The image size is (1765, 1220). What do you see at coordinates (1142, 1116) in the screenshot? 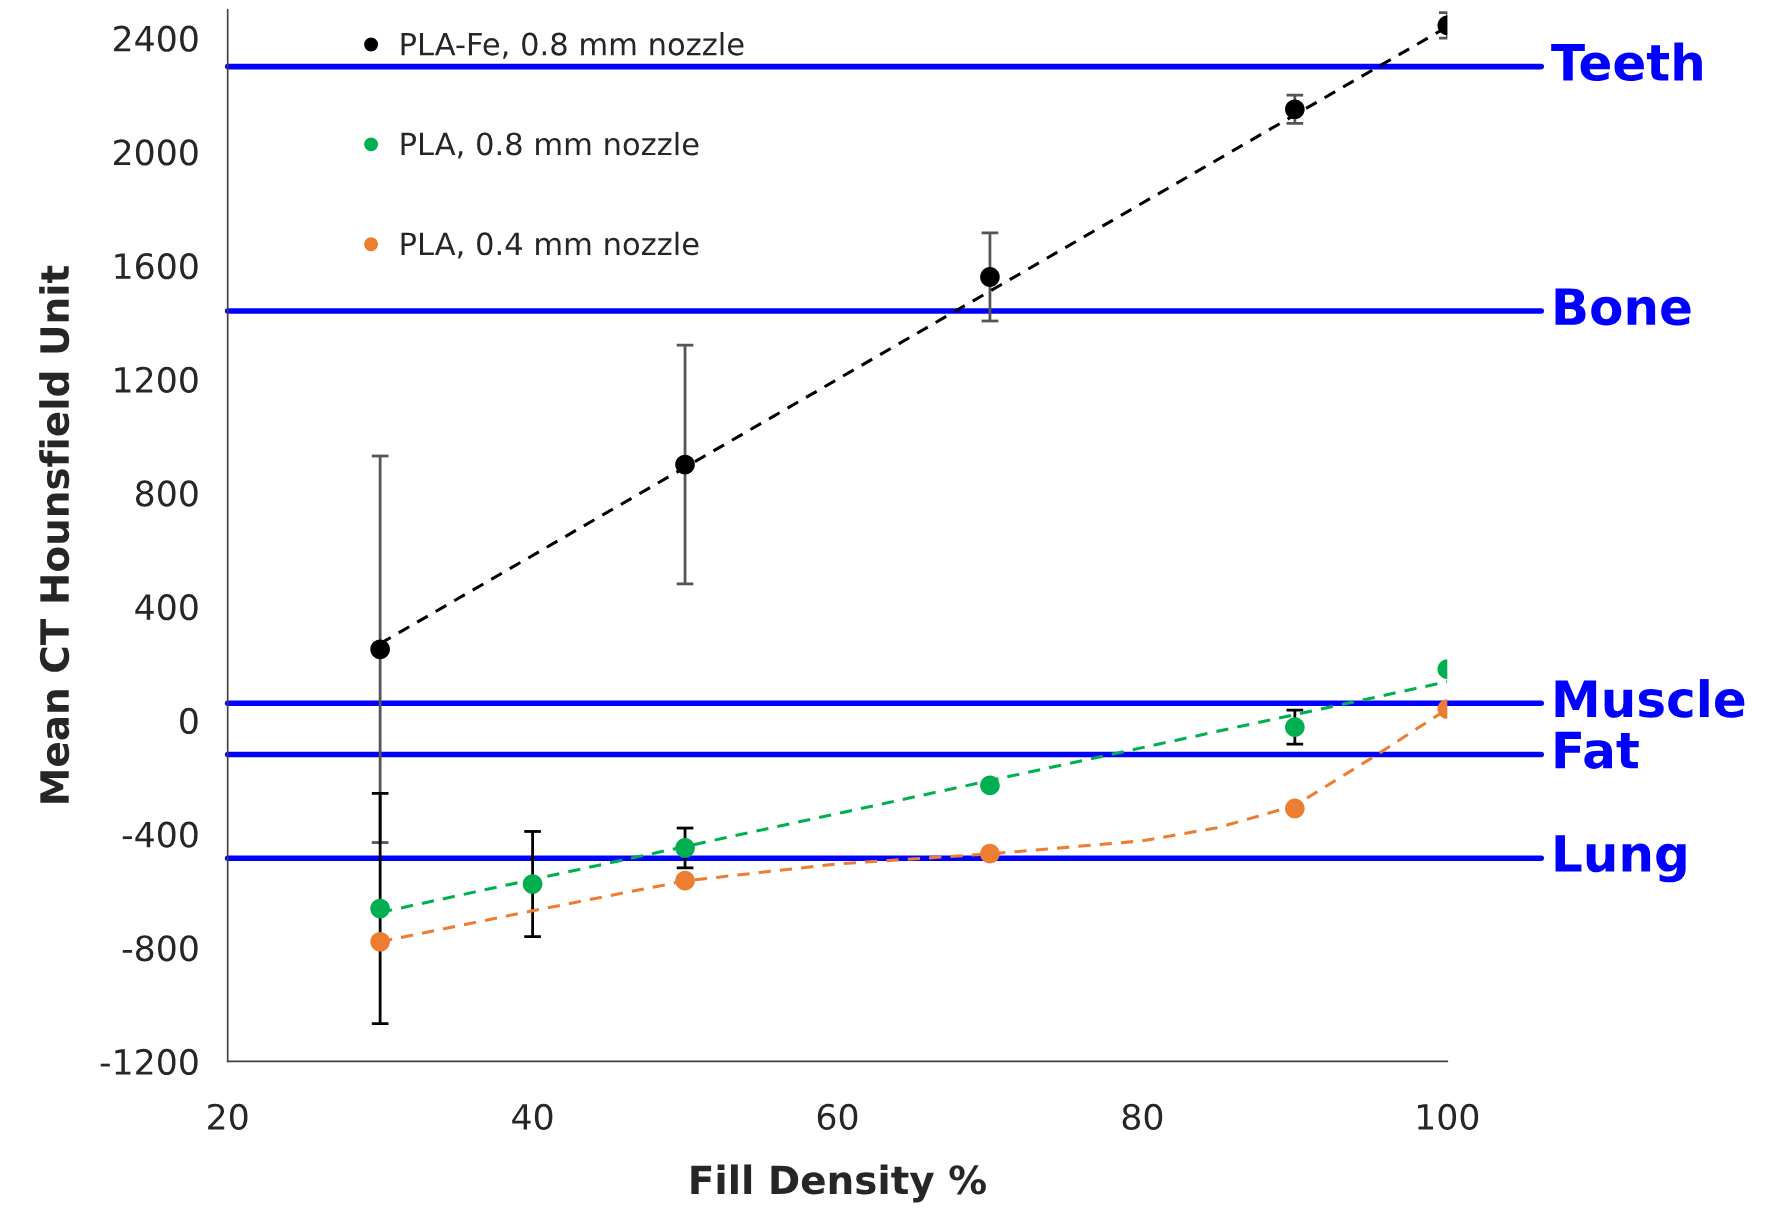
I see `x-tick-label: 80` at bounding box center [1142, 1116].